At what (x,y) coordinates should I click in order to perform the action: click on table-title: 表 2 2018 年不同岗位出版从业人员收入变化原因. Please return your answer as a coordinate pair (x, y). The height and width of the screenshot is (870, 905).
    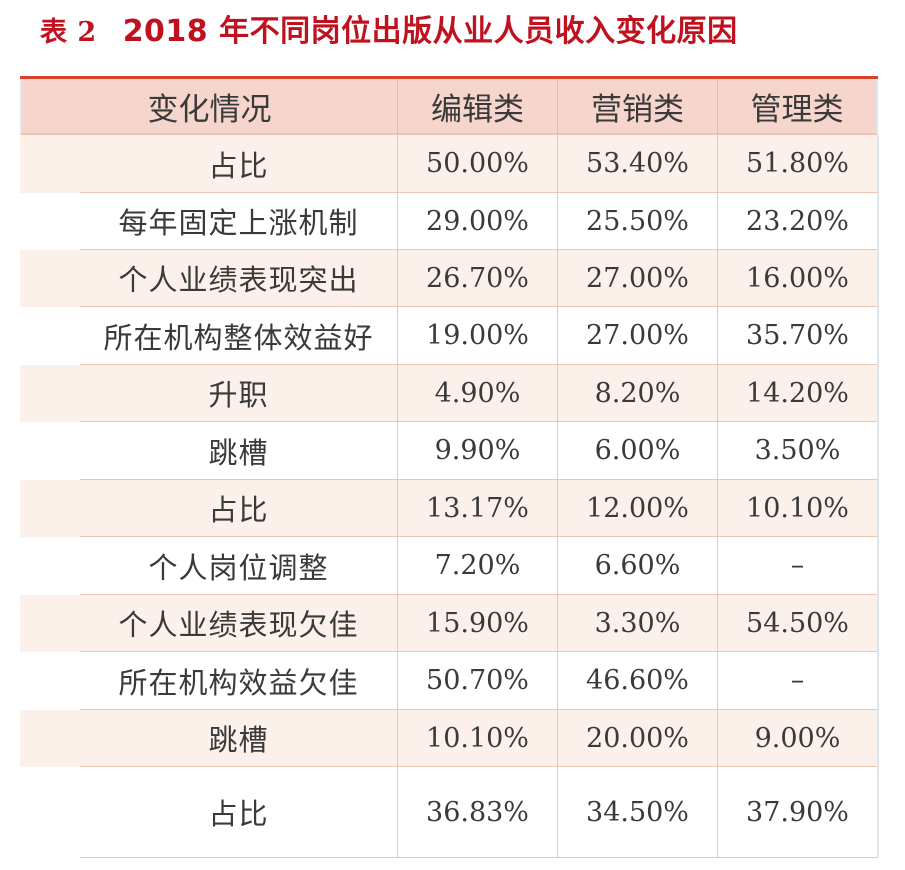
    Looking at the image, I should click on (389, 32).